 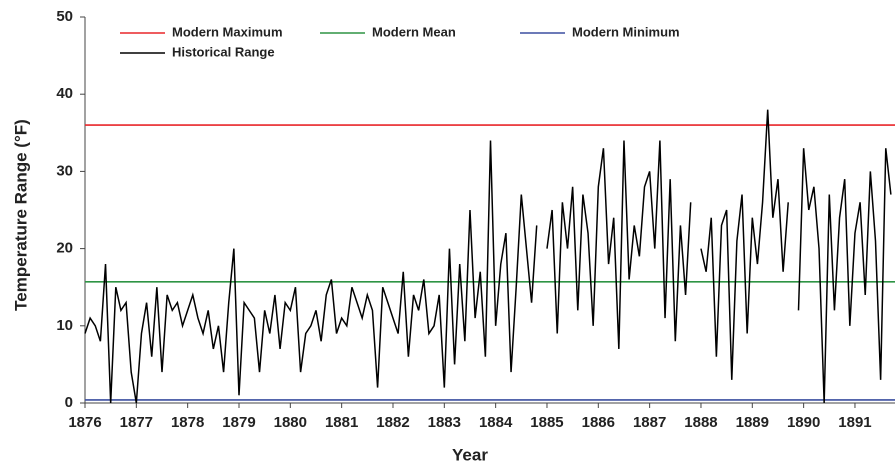 What do you see at coordinates (20, 215) in the screenshot?
I see `y-axis-label: Temperature Range (°F)` at bounding box center [20, 215].